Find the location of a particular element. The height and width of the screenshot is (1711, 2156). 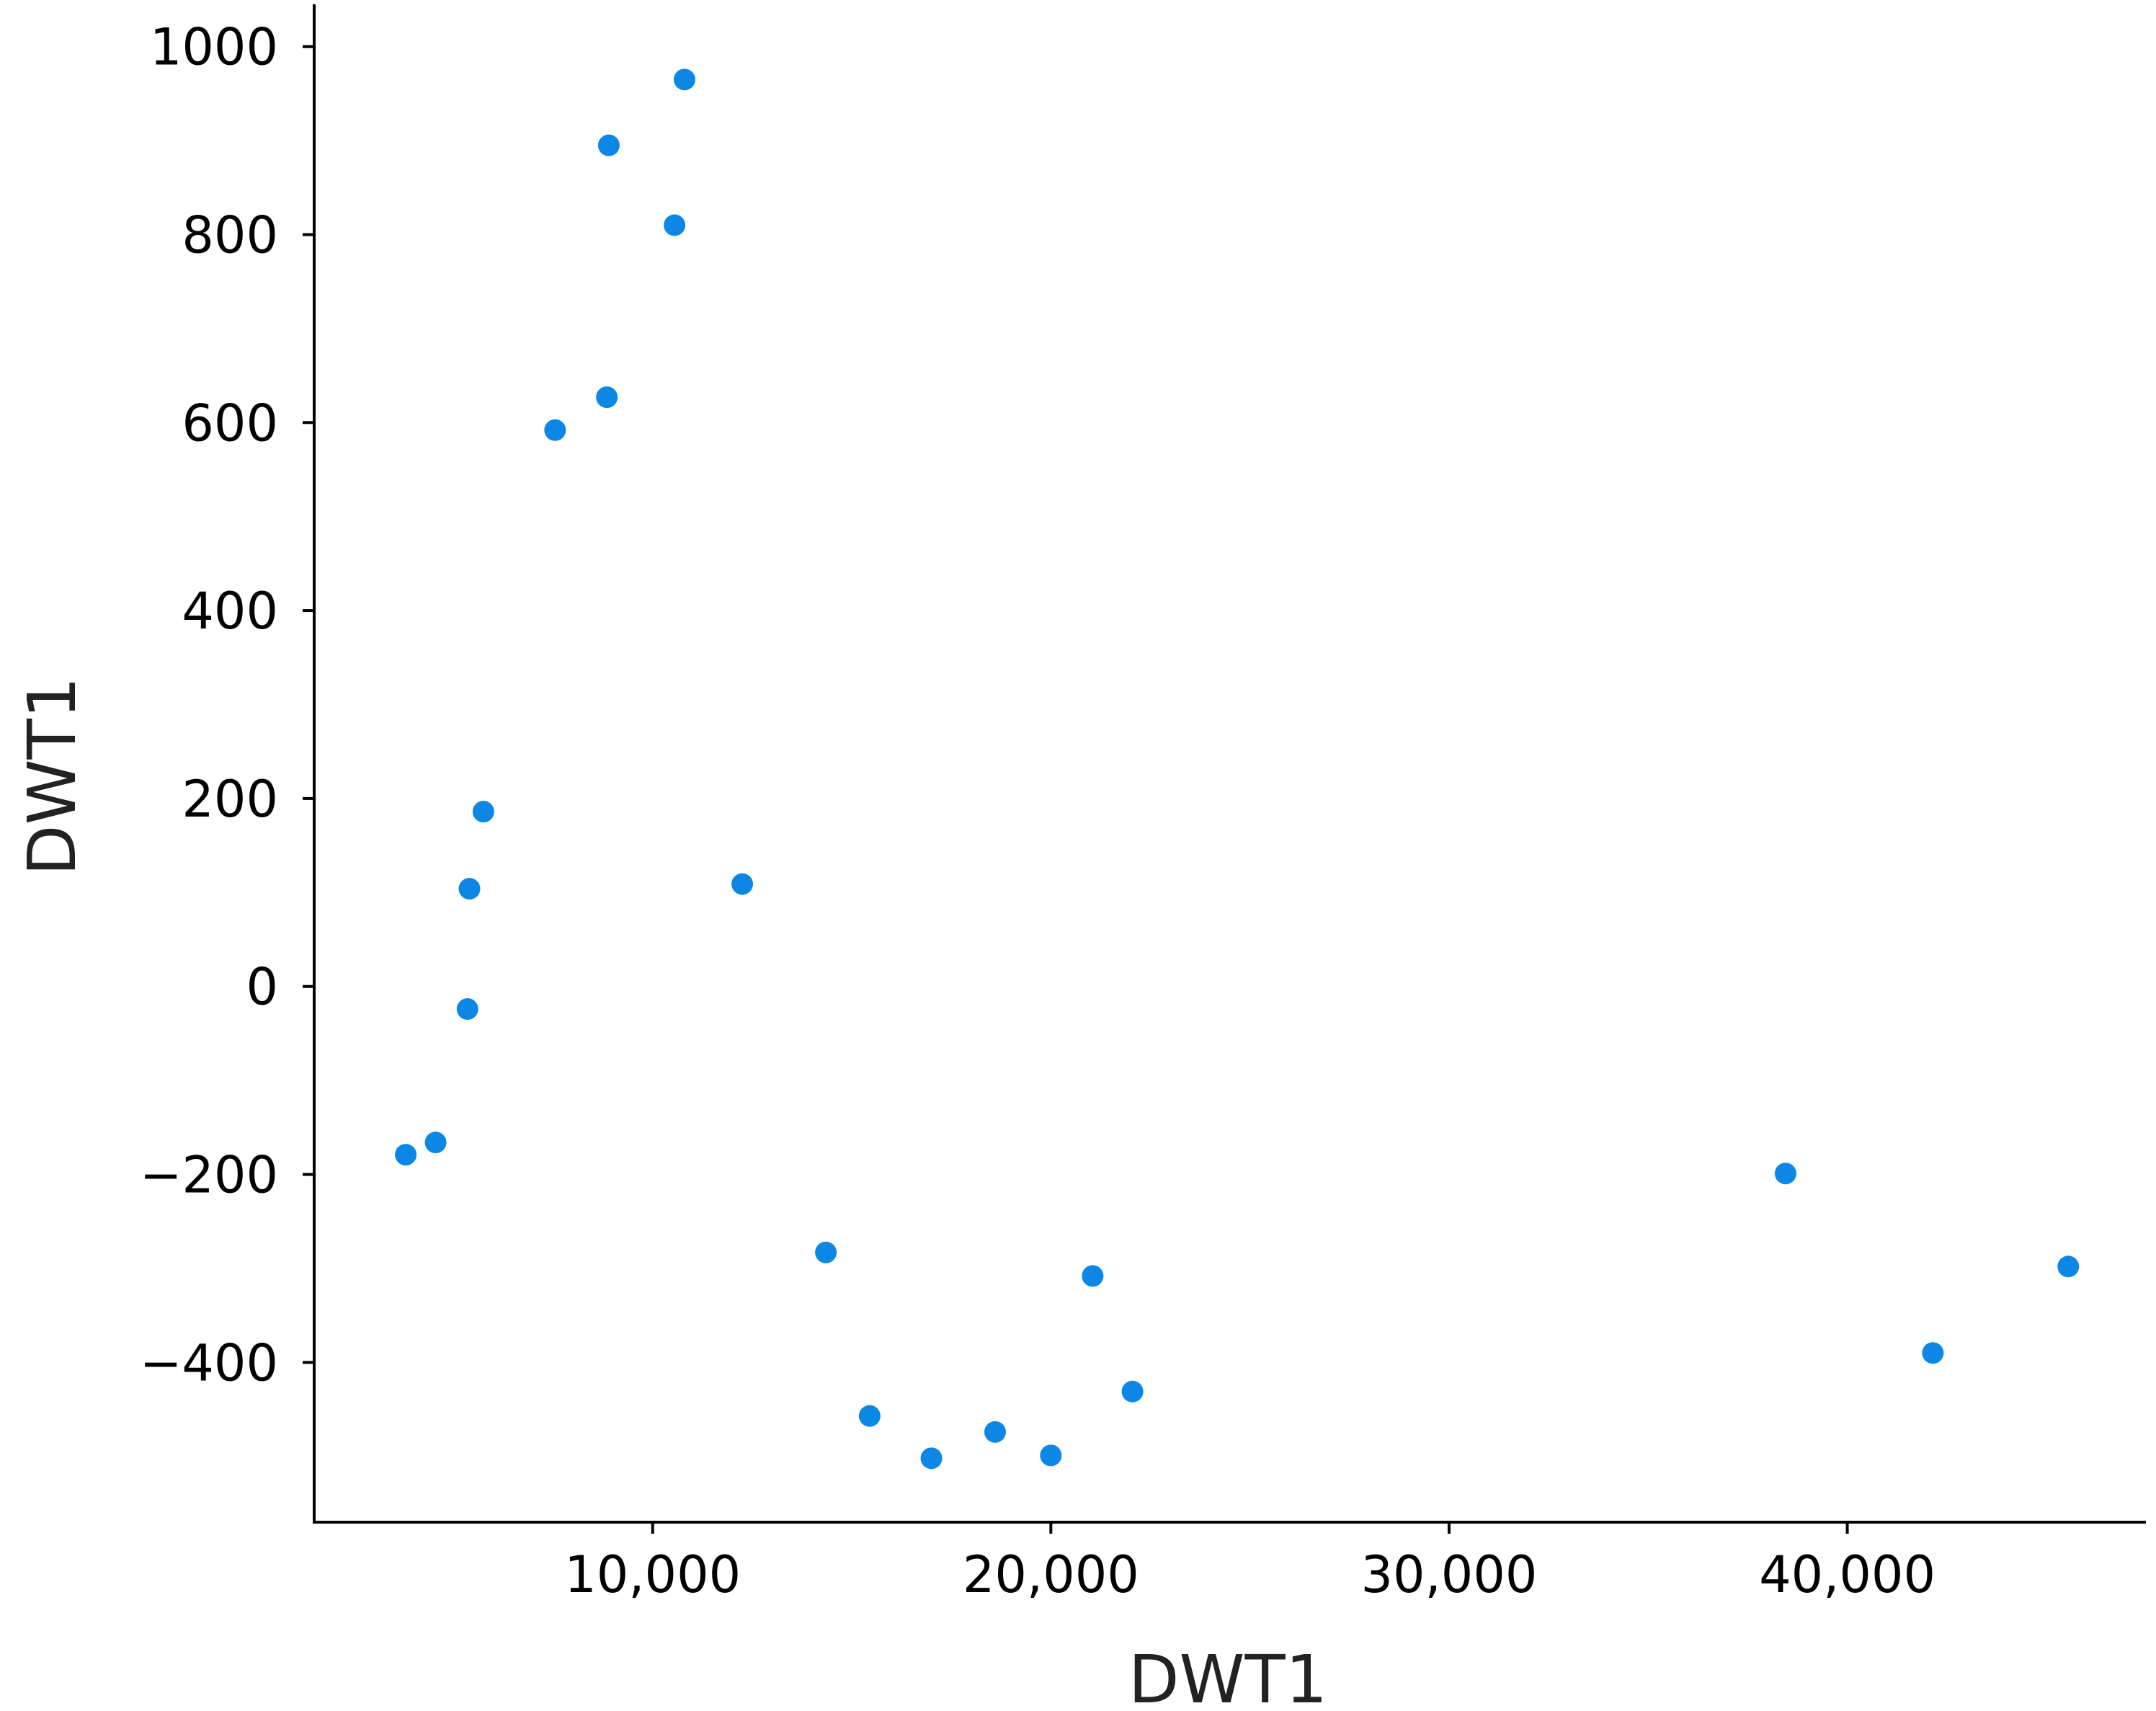

y-tick-label: 1000 is located at coordinates (214, 47).